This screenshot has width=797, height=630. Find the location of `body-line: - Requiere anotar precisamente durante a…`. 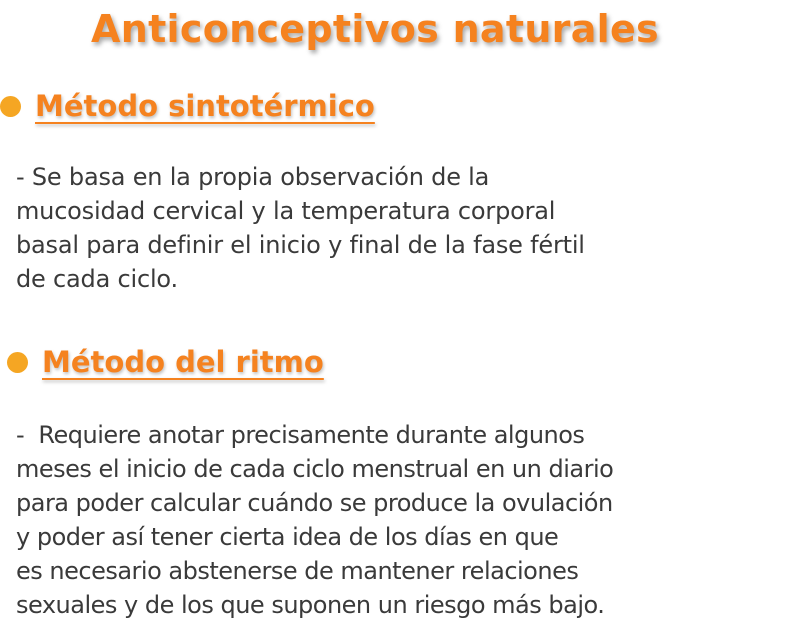

body-line: - Requiere anotar precisamente durante a… is located at coordinates (300, 435).